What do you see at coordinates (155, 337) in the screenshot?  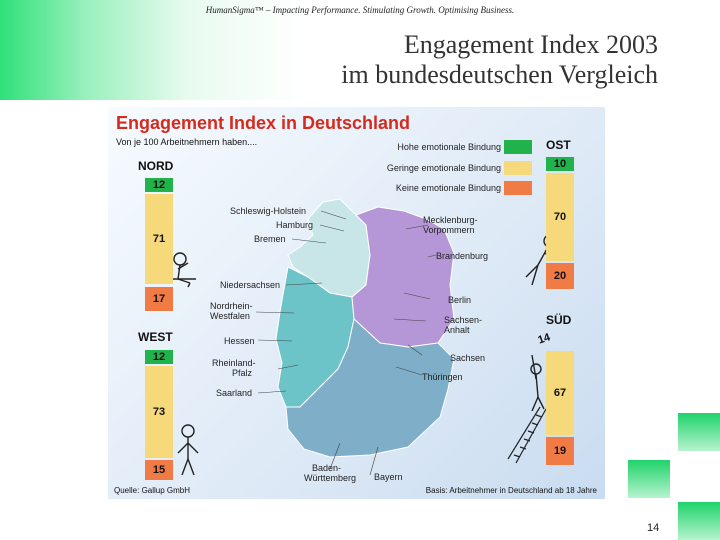 I see `region-west-title: WEST` at bounding box center [155, 337].